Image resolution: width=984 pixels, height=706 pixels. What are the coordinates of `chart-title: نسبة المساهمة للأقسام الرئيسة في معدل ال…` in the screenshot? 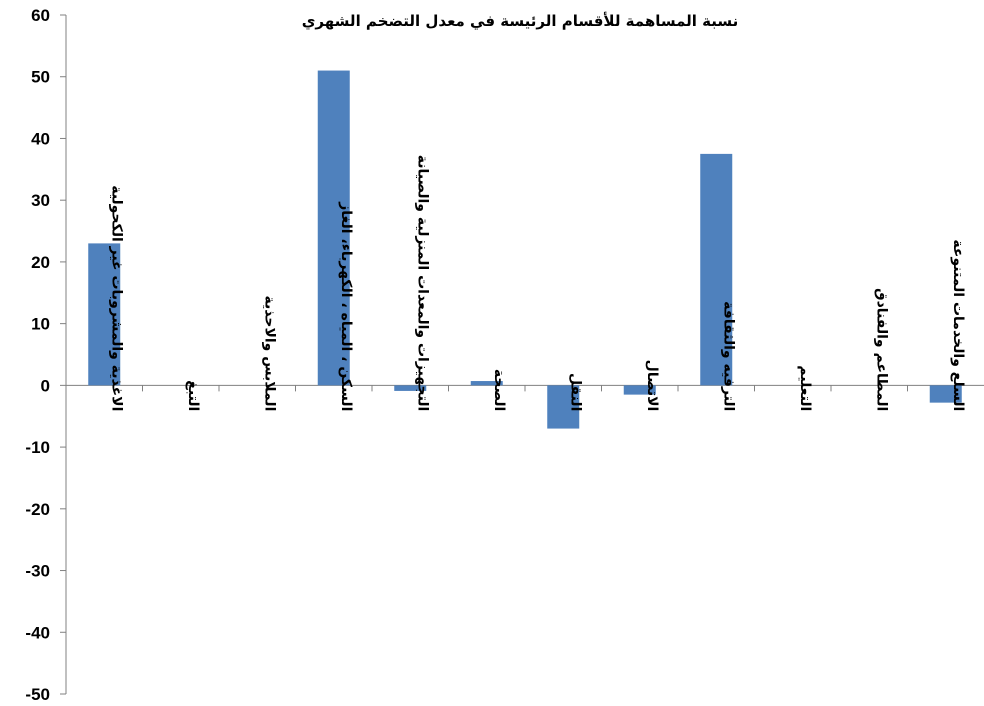 It's located at (520, 21).